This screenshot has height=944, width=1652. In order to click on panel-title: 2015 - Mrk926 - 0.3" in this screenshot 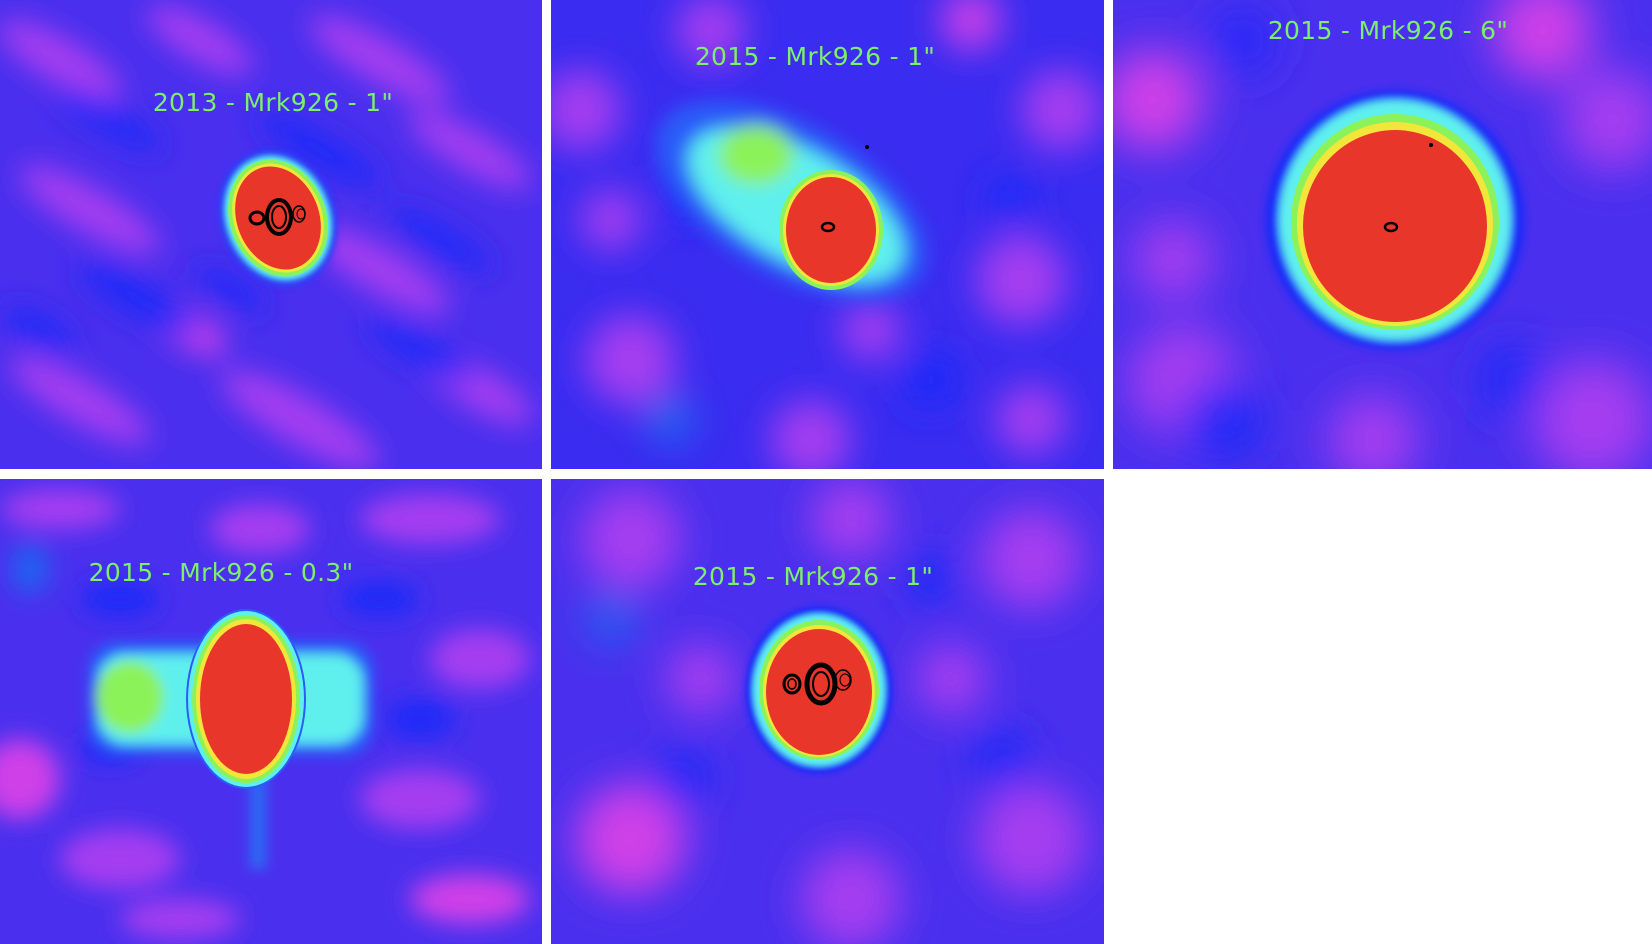, I will do `click(221, 572)`.